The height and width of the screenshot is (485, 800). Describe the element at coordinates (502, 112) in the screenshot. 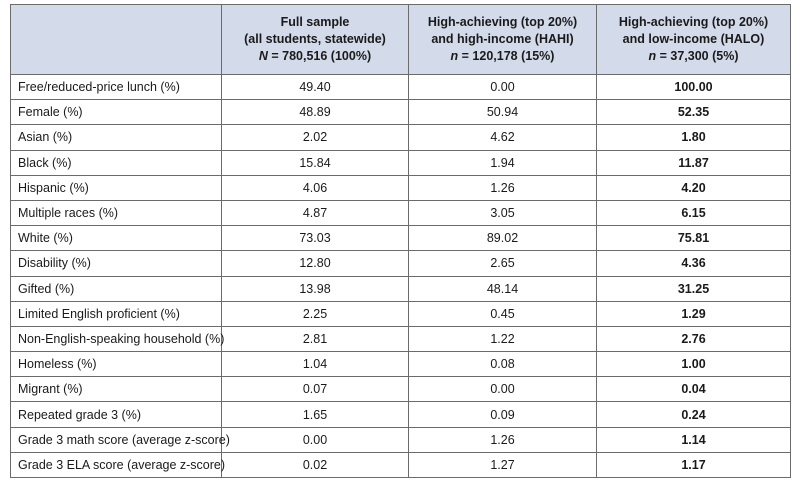

I see `cell-hahi: 50.94` at that location.